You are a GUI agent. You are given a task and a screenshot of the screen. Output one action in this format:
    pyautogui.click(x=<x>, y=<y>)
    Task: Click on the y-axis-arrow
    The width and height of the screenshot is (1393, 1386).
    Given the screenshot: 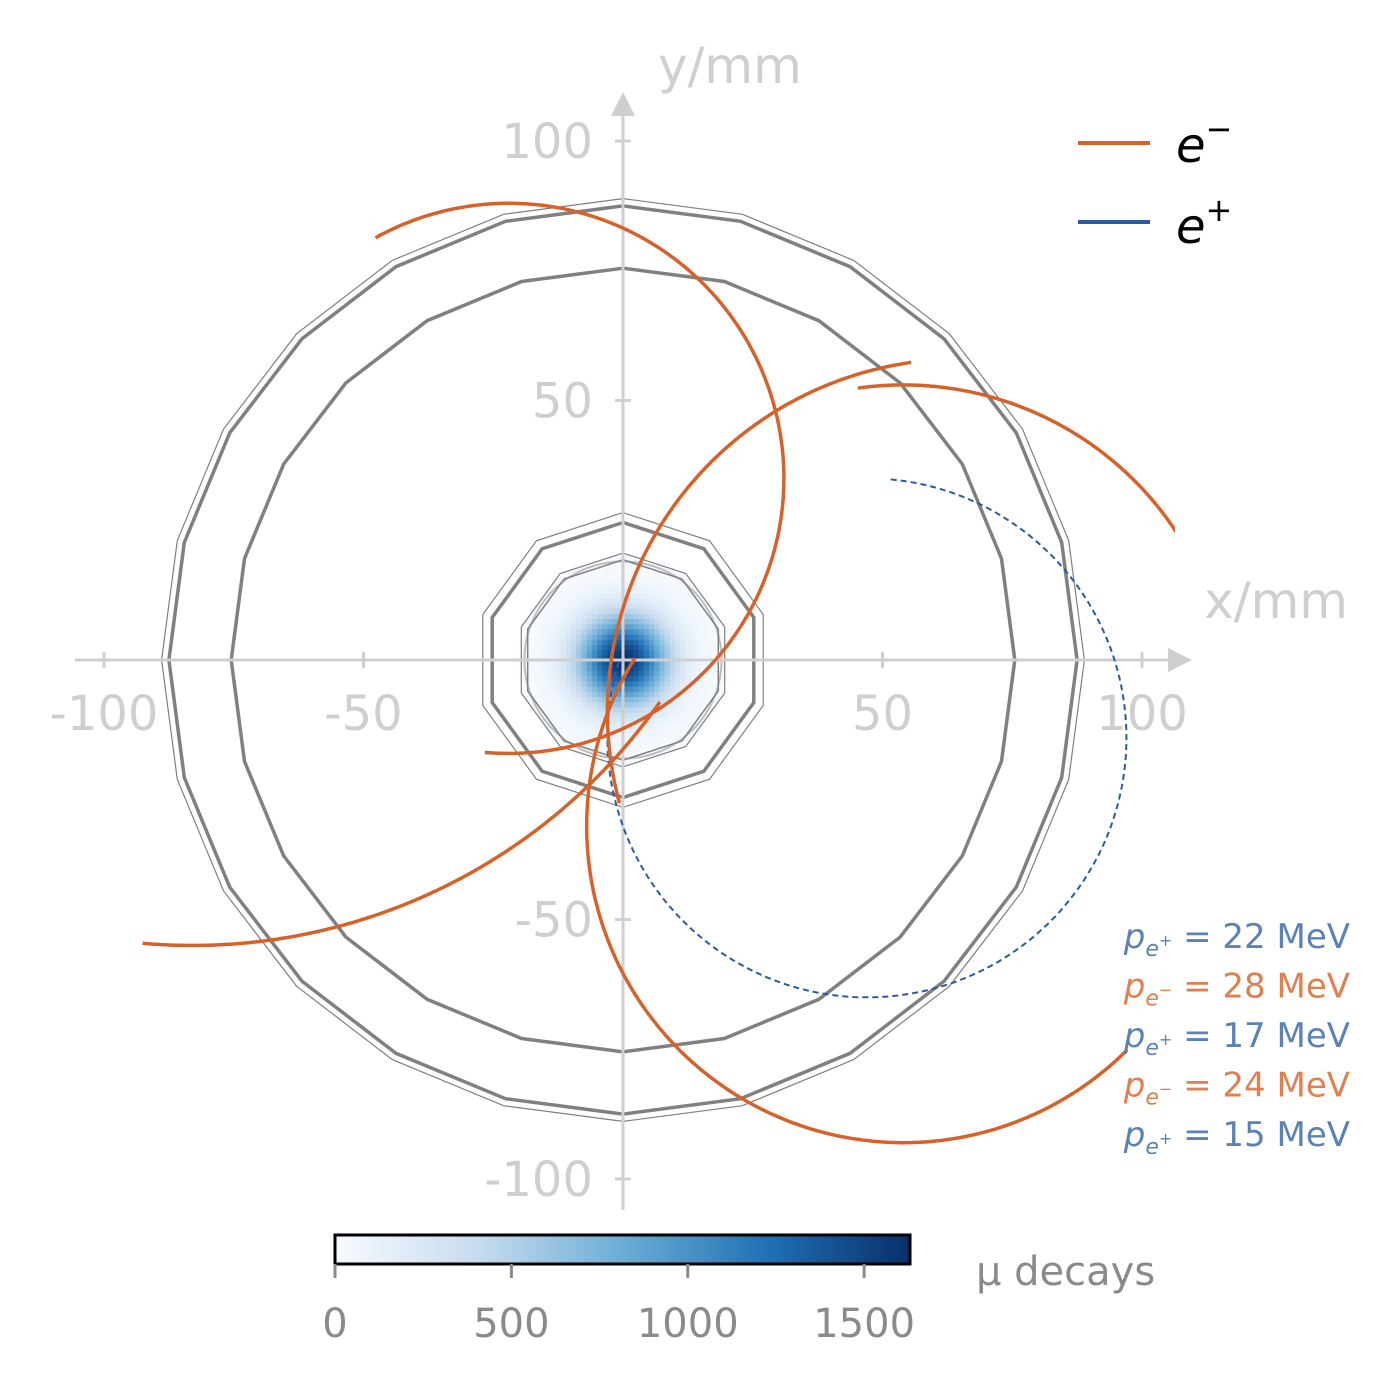 What is the action you would take?
    pyautogui.click(x=623, y=104)
    